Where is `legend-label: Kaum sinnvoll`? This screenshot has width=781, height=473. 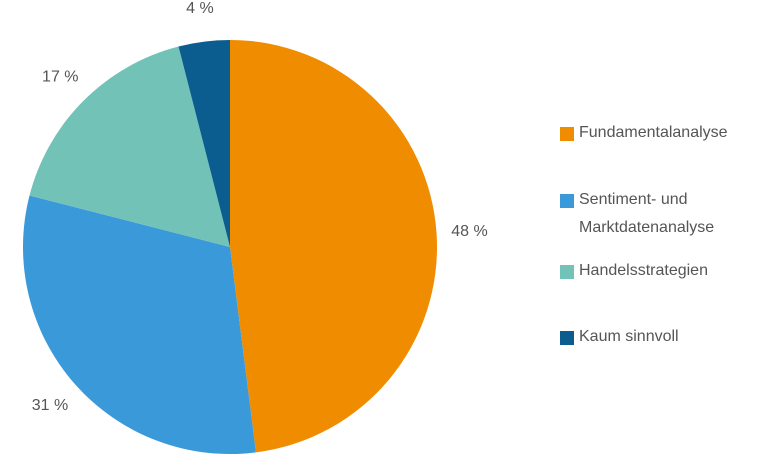
legend-label: Kaum sinnvoll is located at coordinates (629, 336).